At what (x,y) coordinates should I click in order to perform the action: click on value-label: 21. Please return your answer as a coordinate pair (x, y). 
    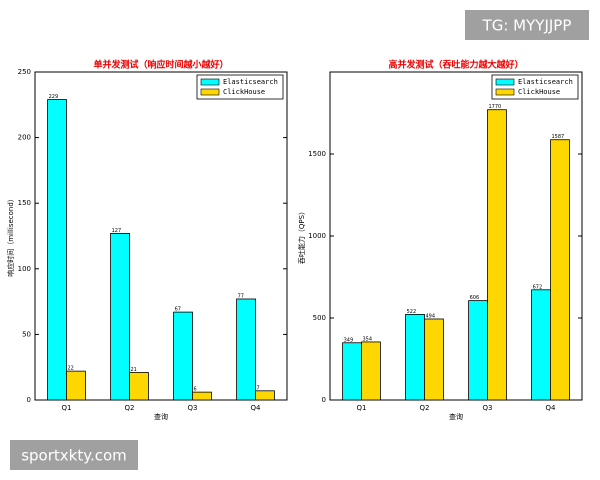
    Looking at the image, I should click on (134, 370).